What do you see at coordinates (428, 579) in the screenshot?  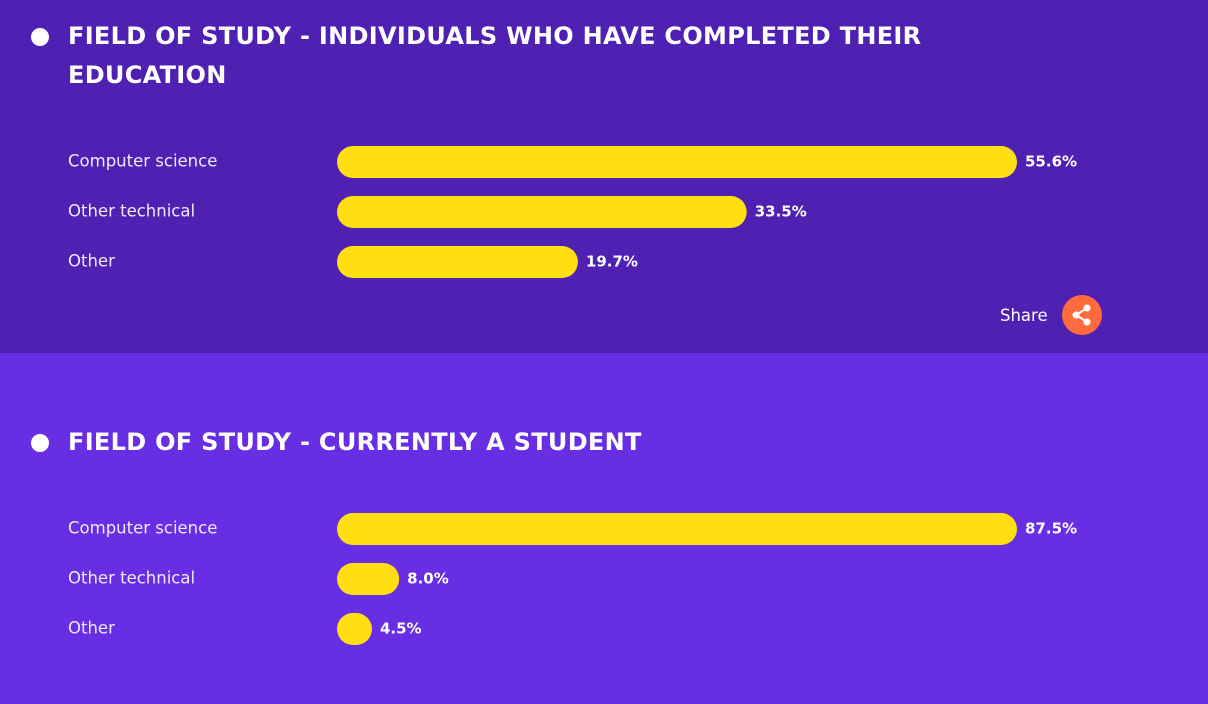 I see `value-label: 8.0%` at bounding box center [428, 579].